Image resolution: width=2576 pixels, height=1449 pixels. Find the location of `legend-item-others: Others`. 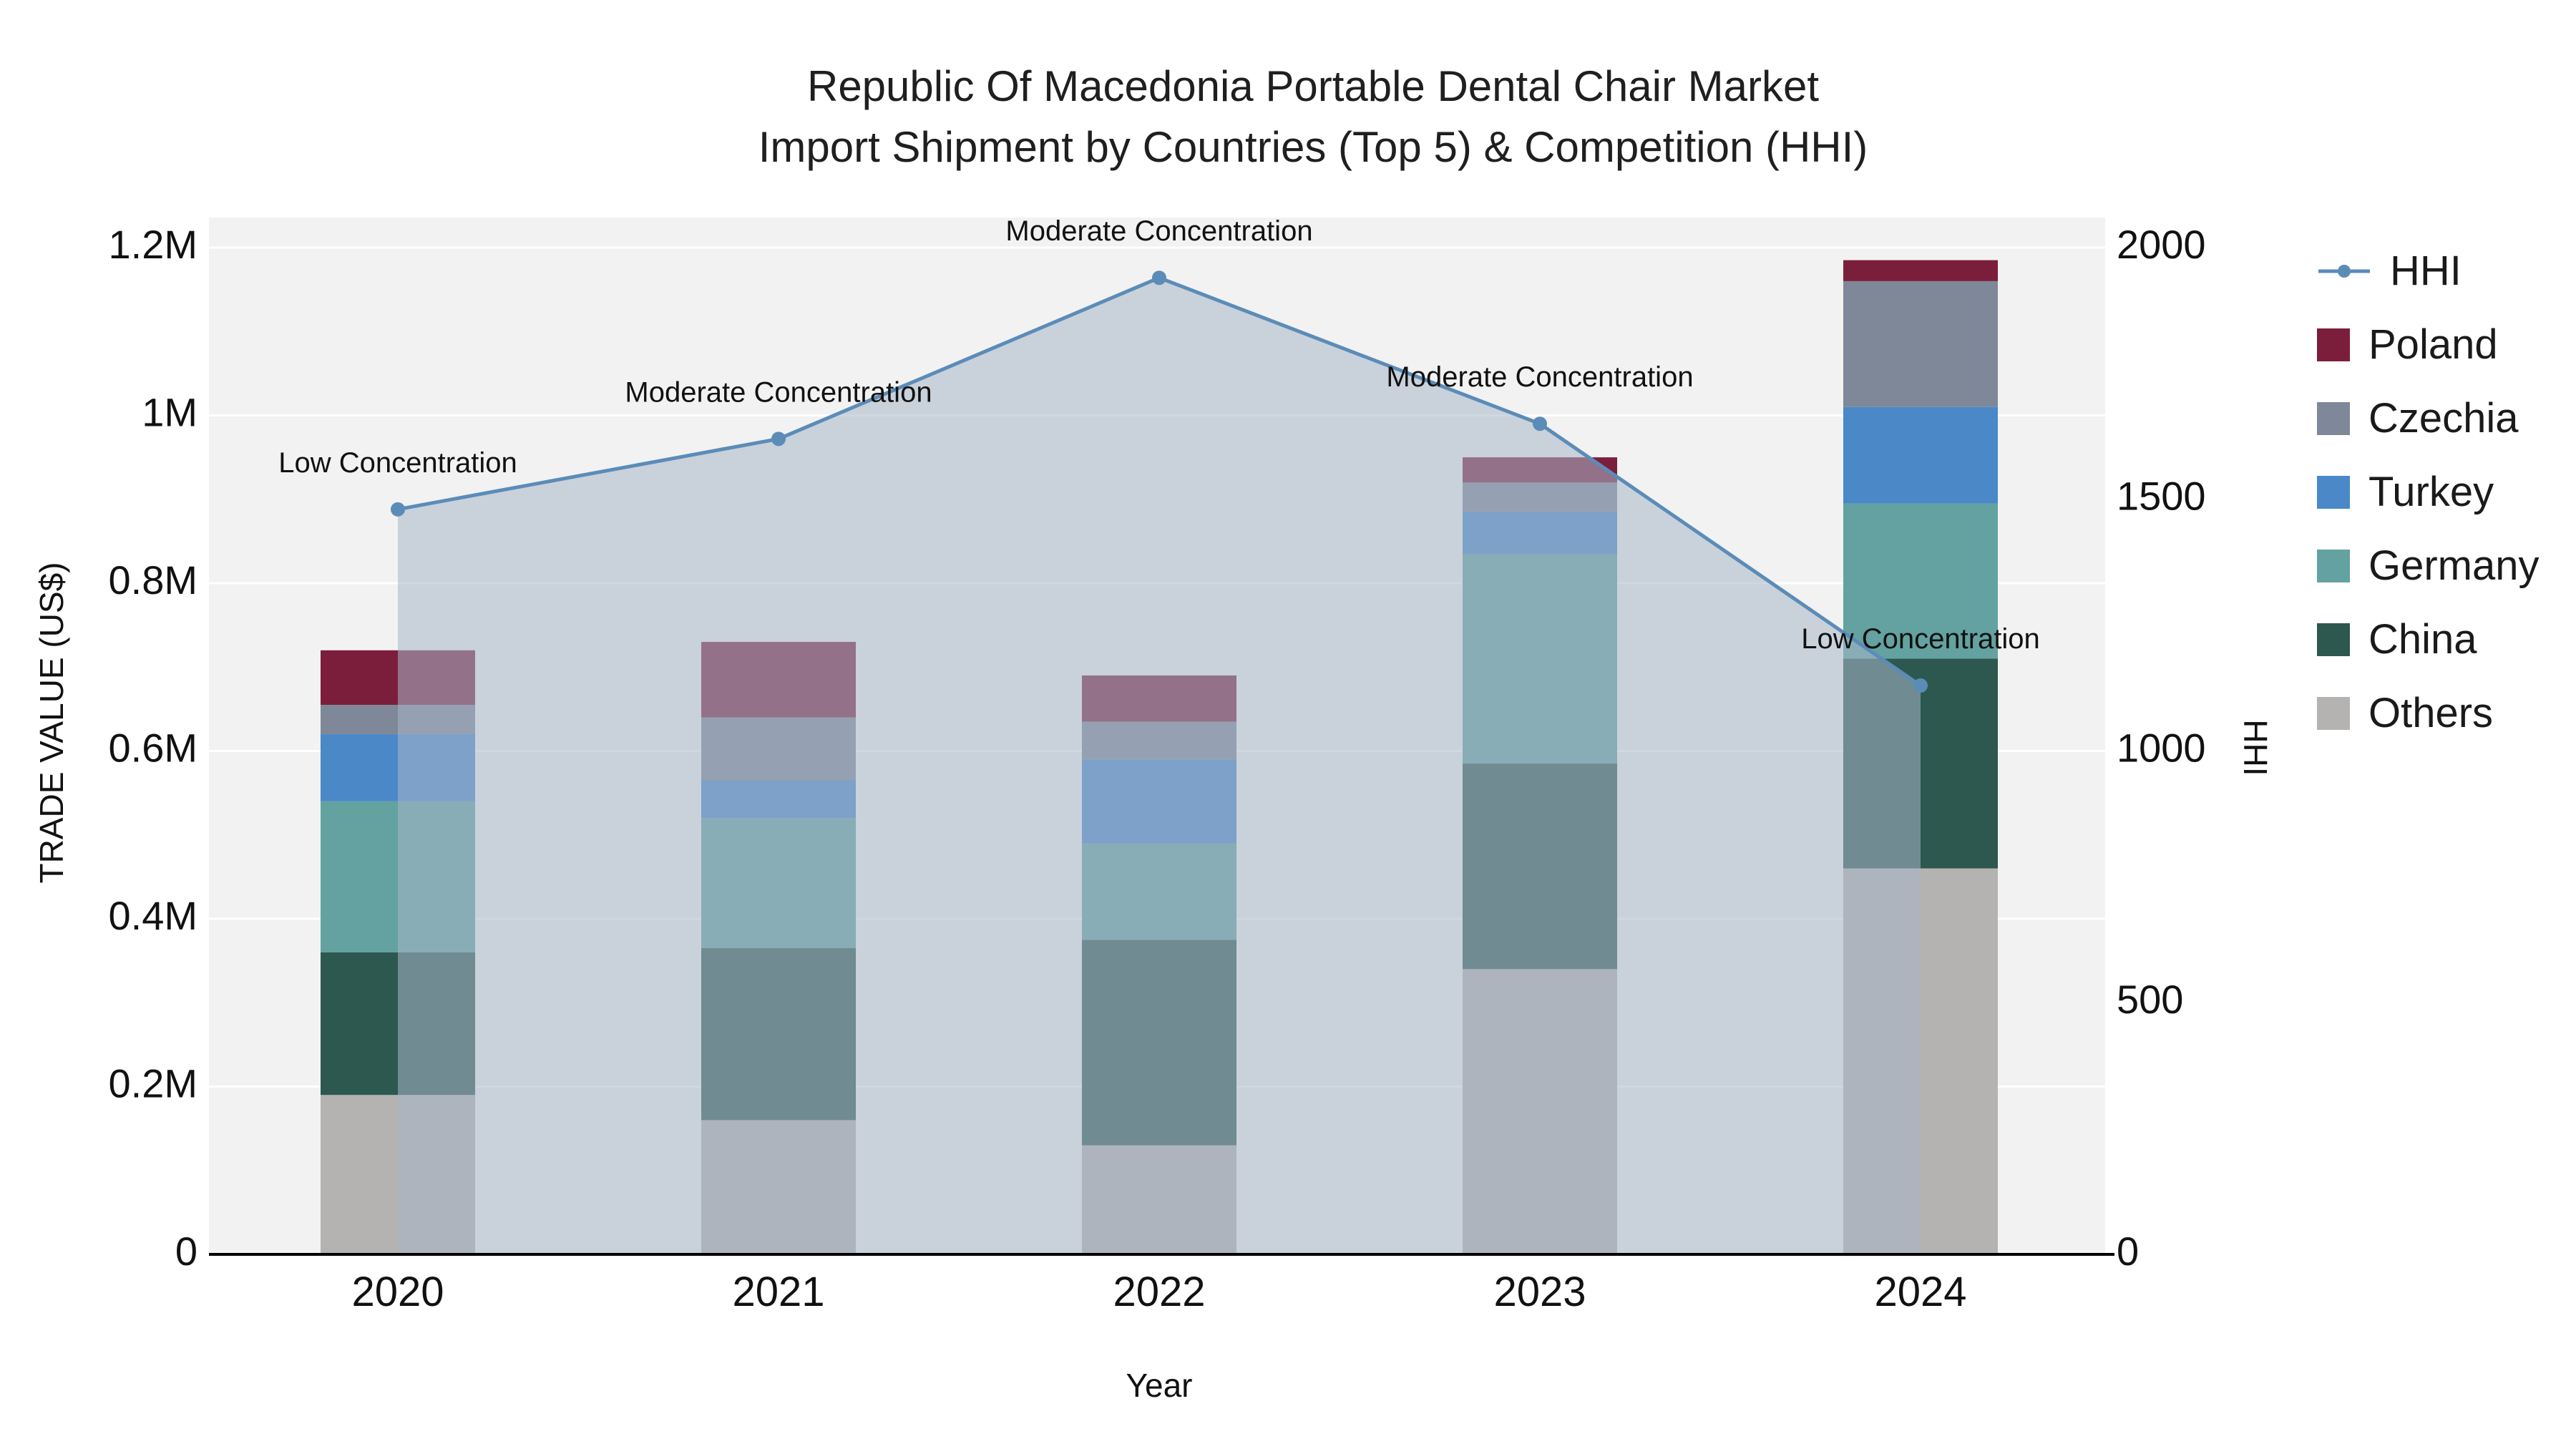

legend-item-others: Others is located at coordinates (2428, 713).